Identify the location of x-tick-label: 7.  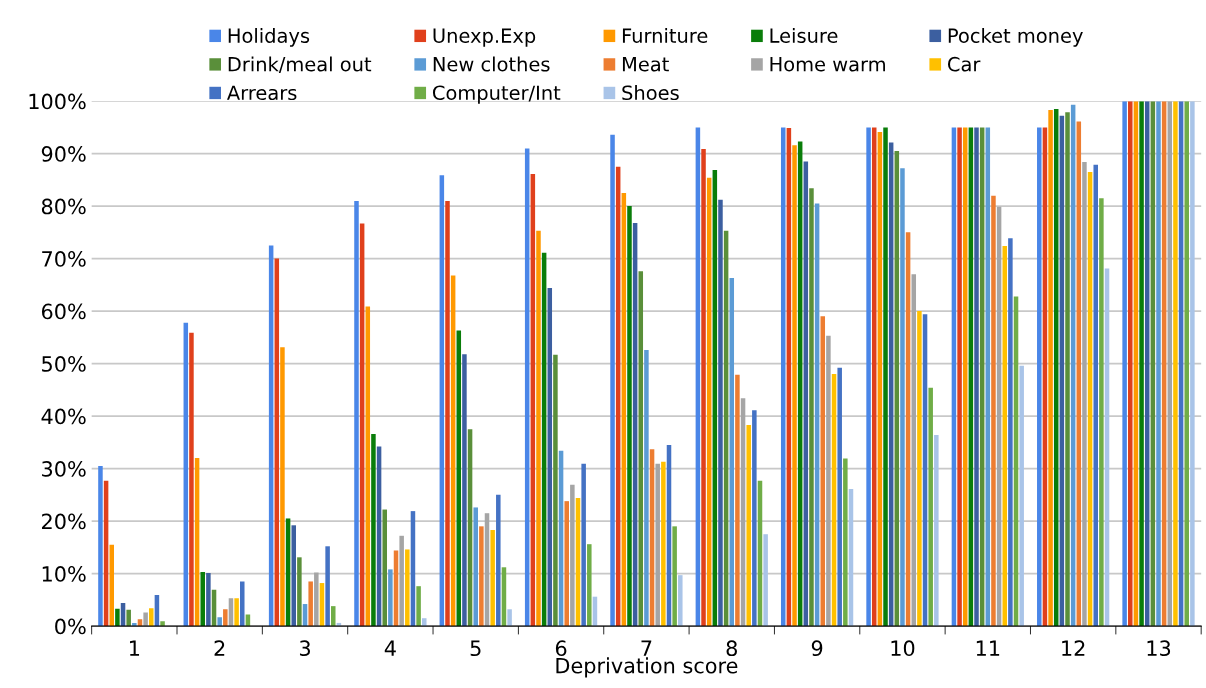
(646, 648).